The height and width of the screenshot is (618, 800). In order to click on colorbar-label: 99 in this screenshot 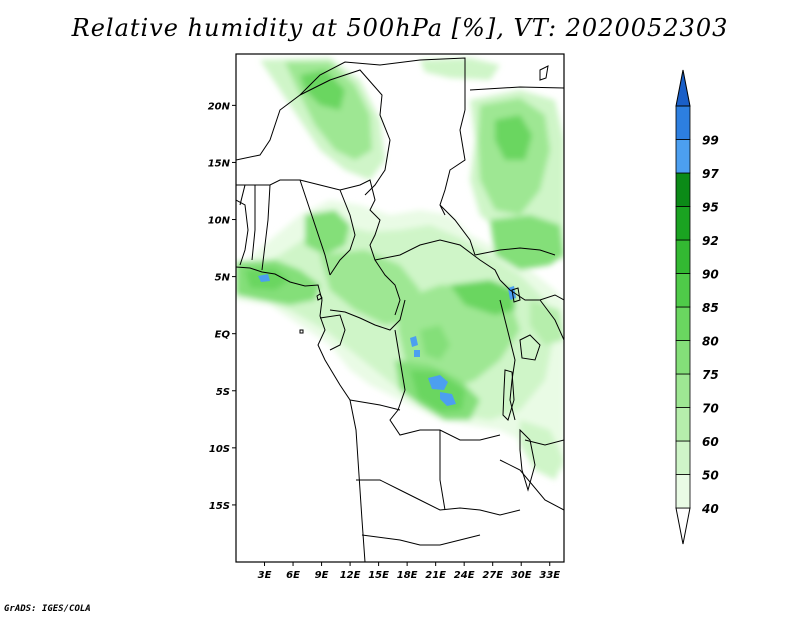, I will do `click(710, 141)`.